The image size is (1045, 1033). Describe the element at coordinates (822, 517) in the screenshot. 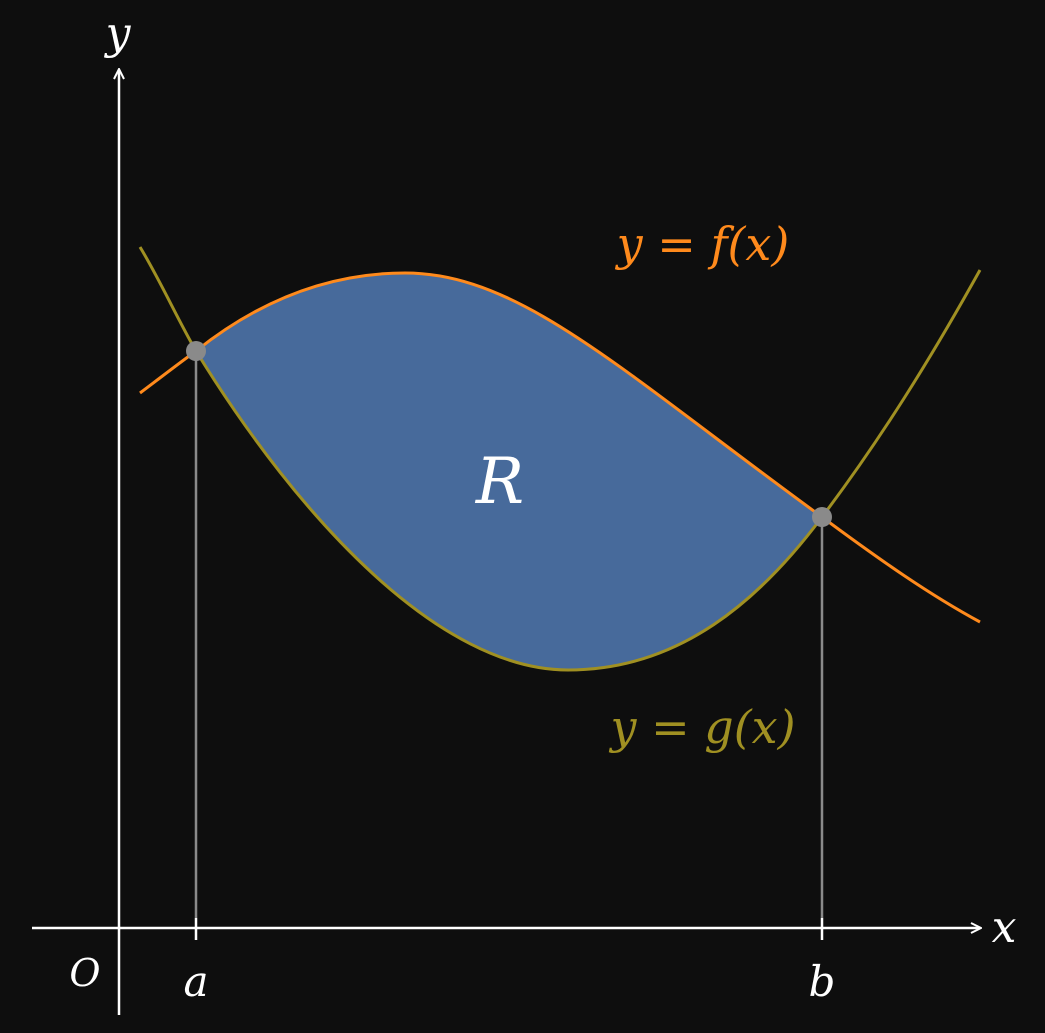

I see `intersection-point-b` at that location.